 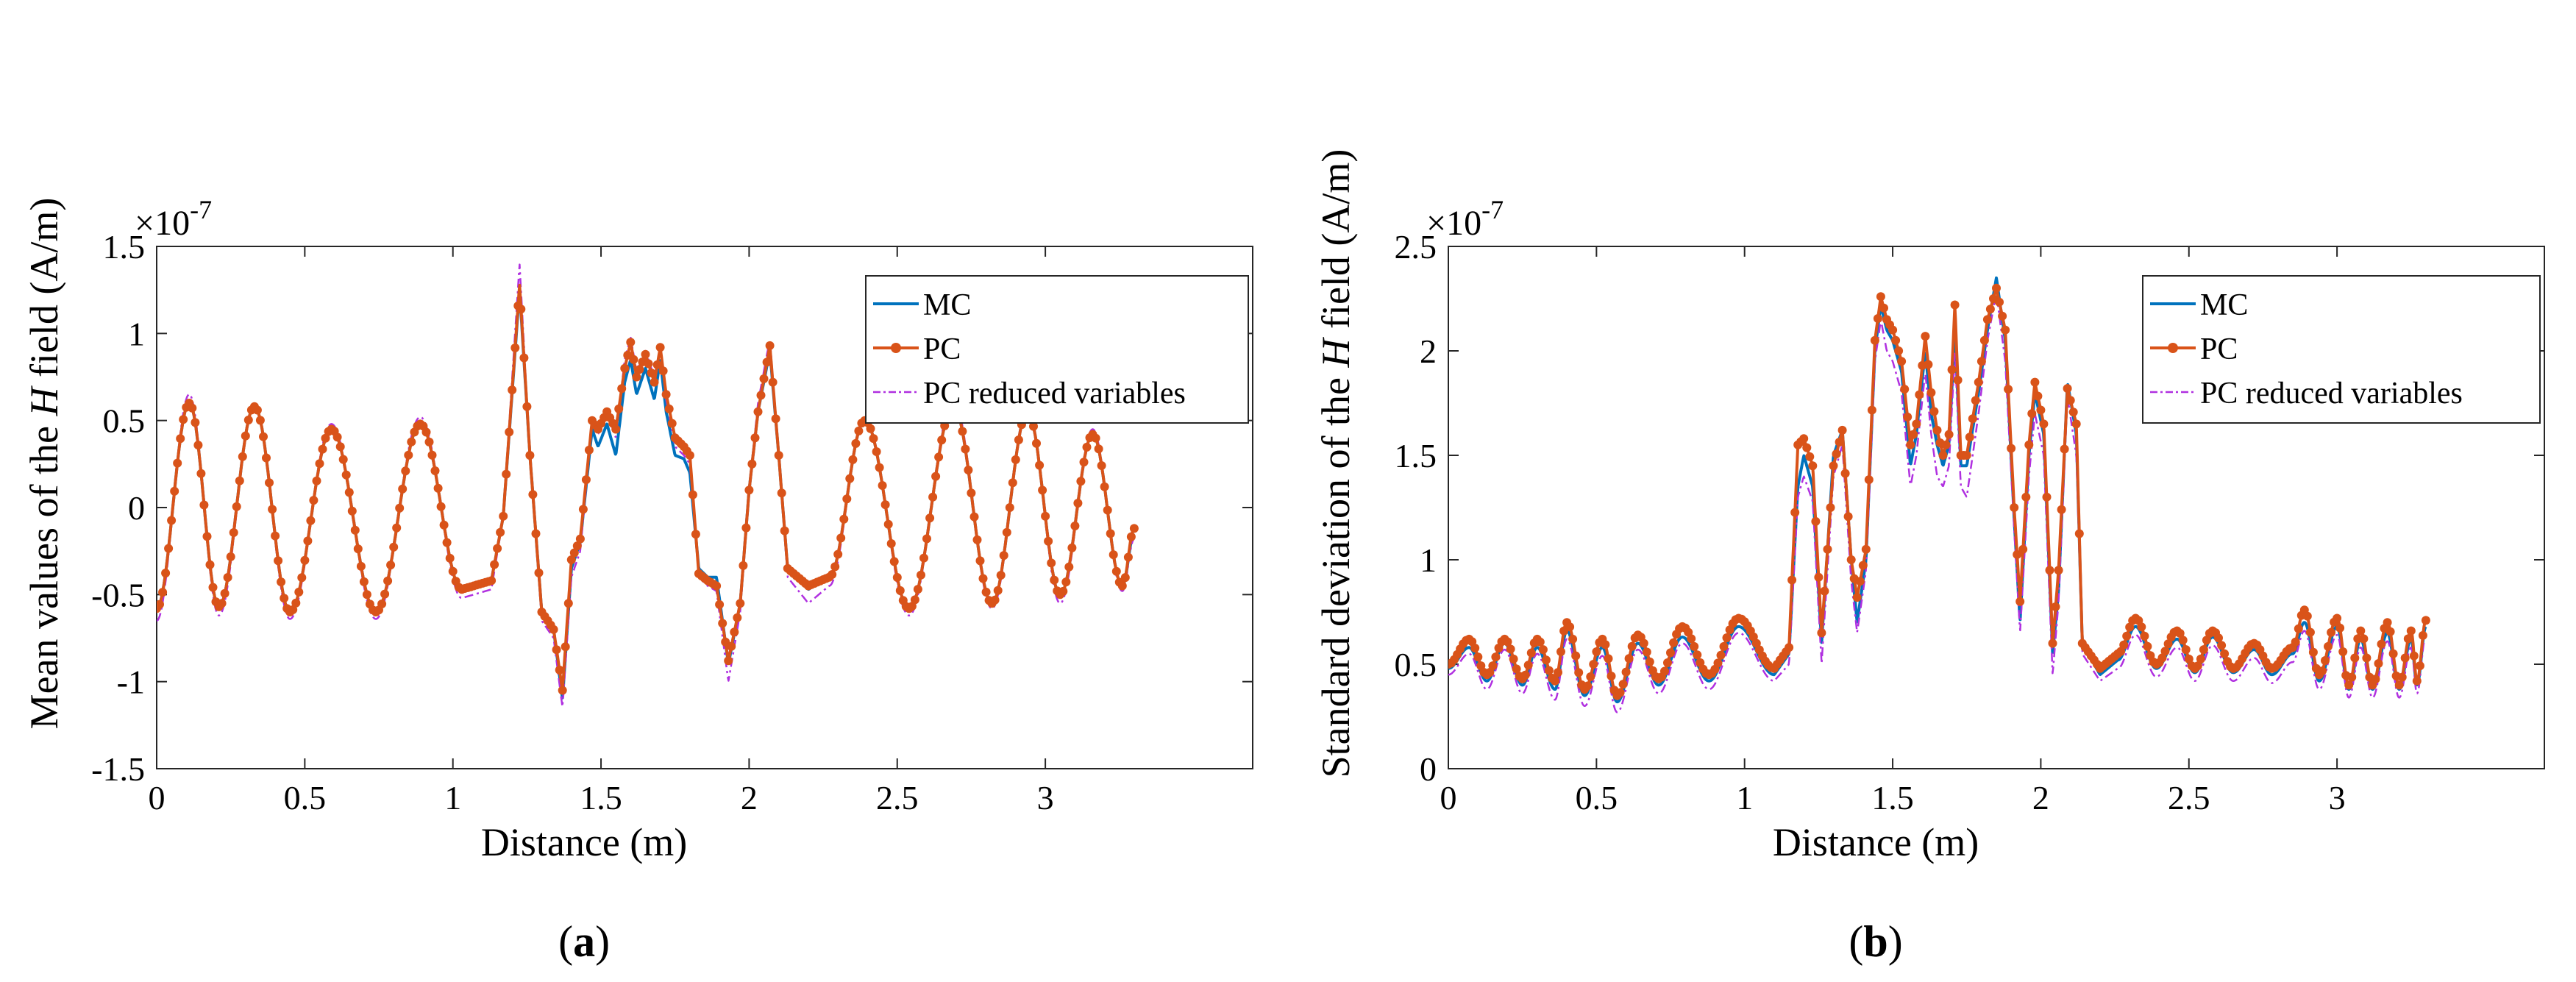 I want to click on y-tick-label: 2, so click(x=1428, y=351).